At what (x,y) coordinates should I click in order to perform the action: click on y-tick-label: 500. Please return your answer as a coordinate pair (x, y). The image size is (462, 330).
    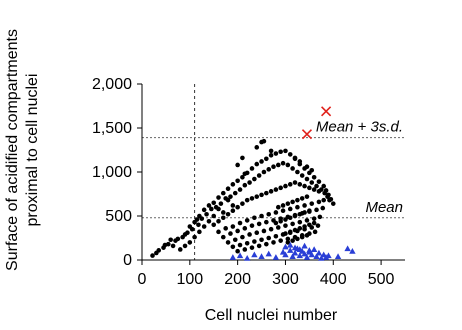
    Looking at the image, I should click on (118, 216).